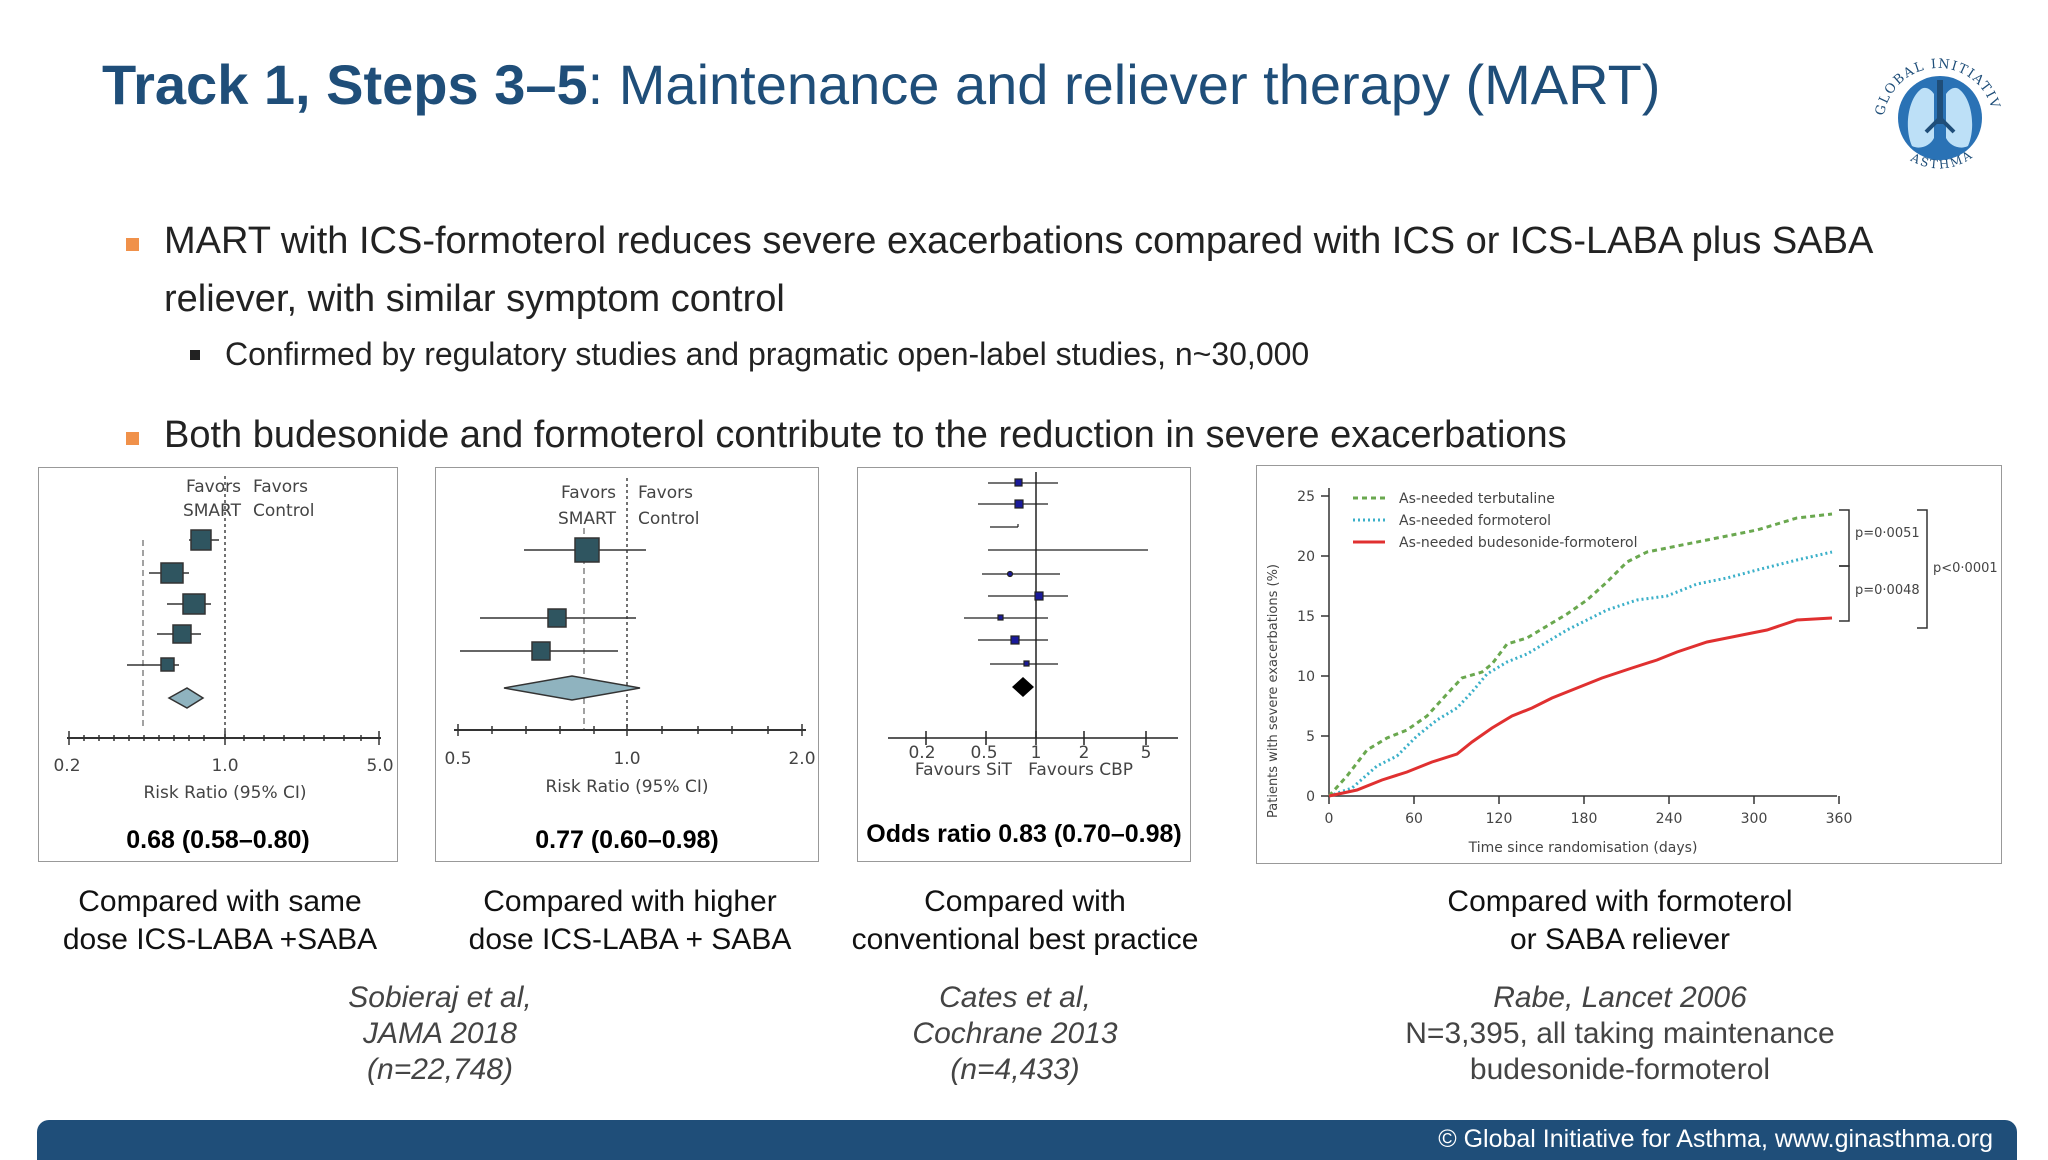  I want to click on p1-tick-2: 1.0, so click(224, 766).